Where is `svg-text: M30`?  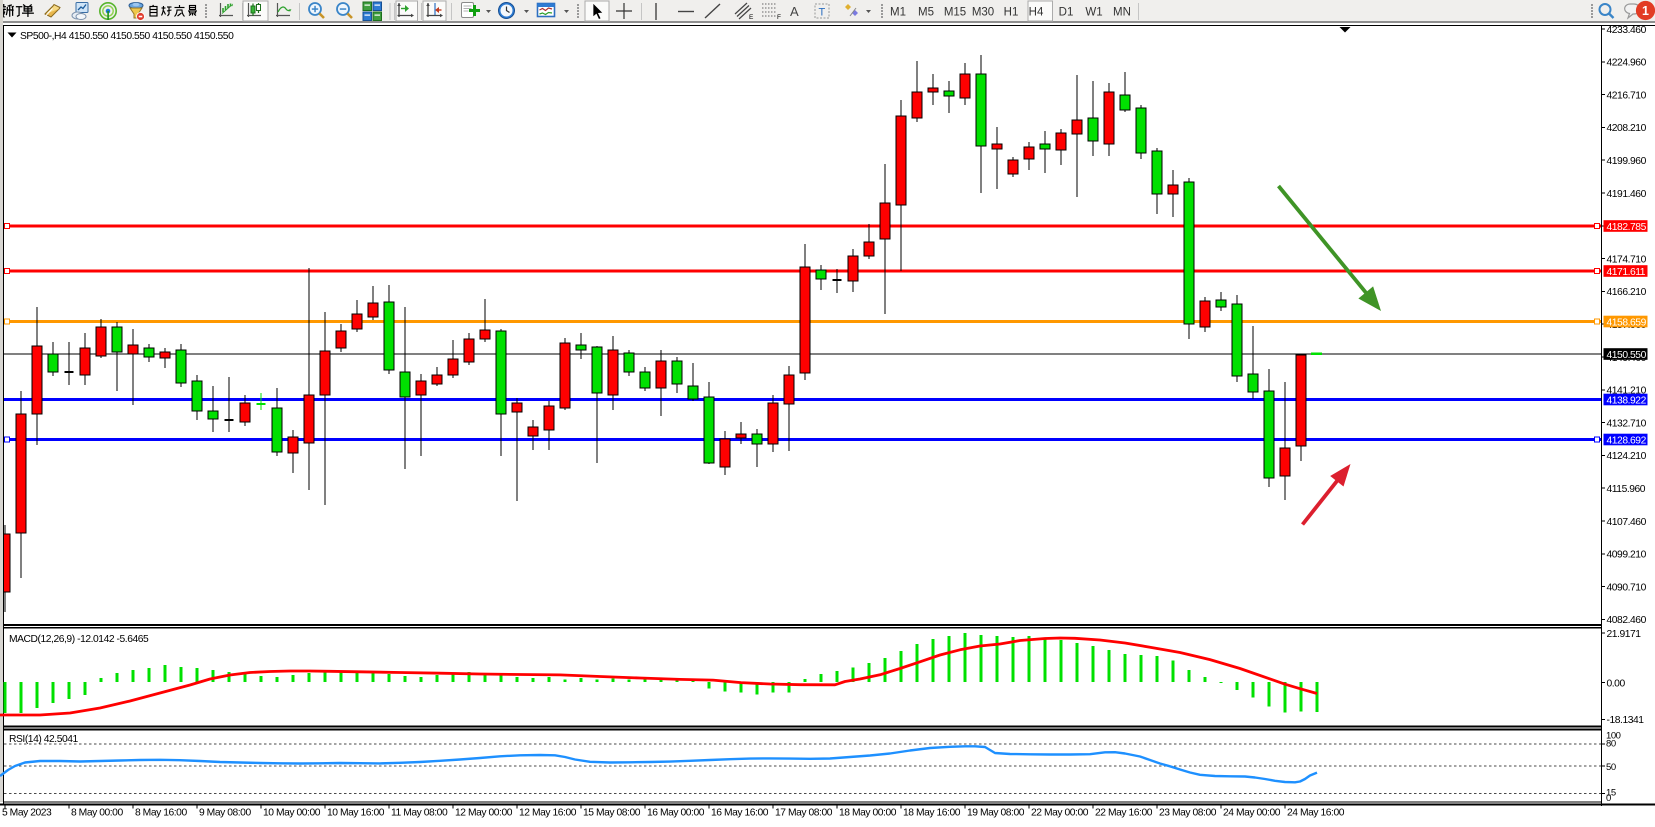 svg-text: M30 is located at coordinates (983, 13).